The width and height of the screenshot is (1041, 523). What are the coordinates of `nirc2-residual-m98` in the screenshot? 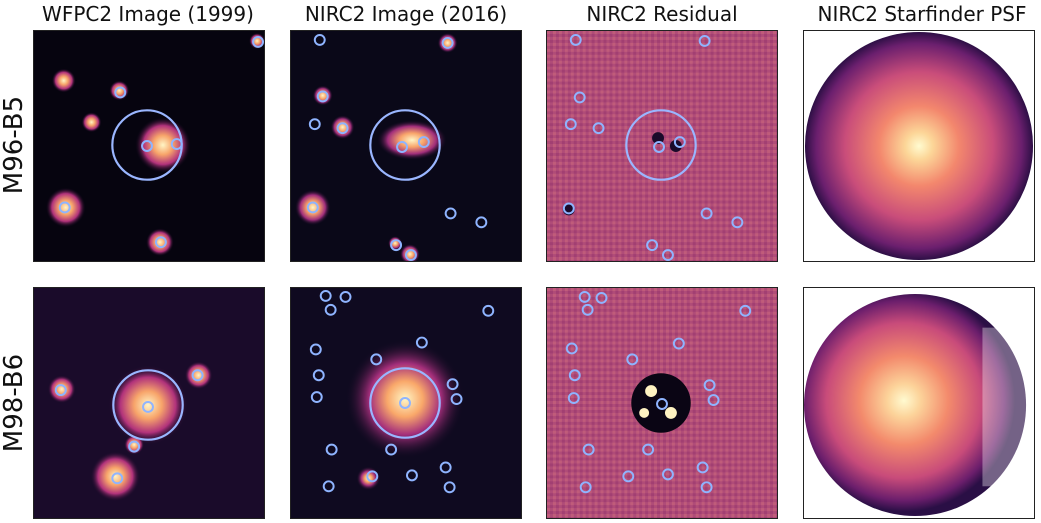 It's located at (662, 403).